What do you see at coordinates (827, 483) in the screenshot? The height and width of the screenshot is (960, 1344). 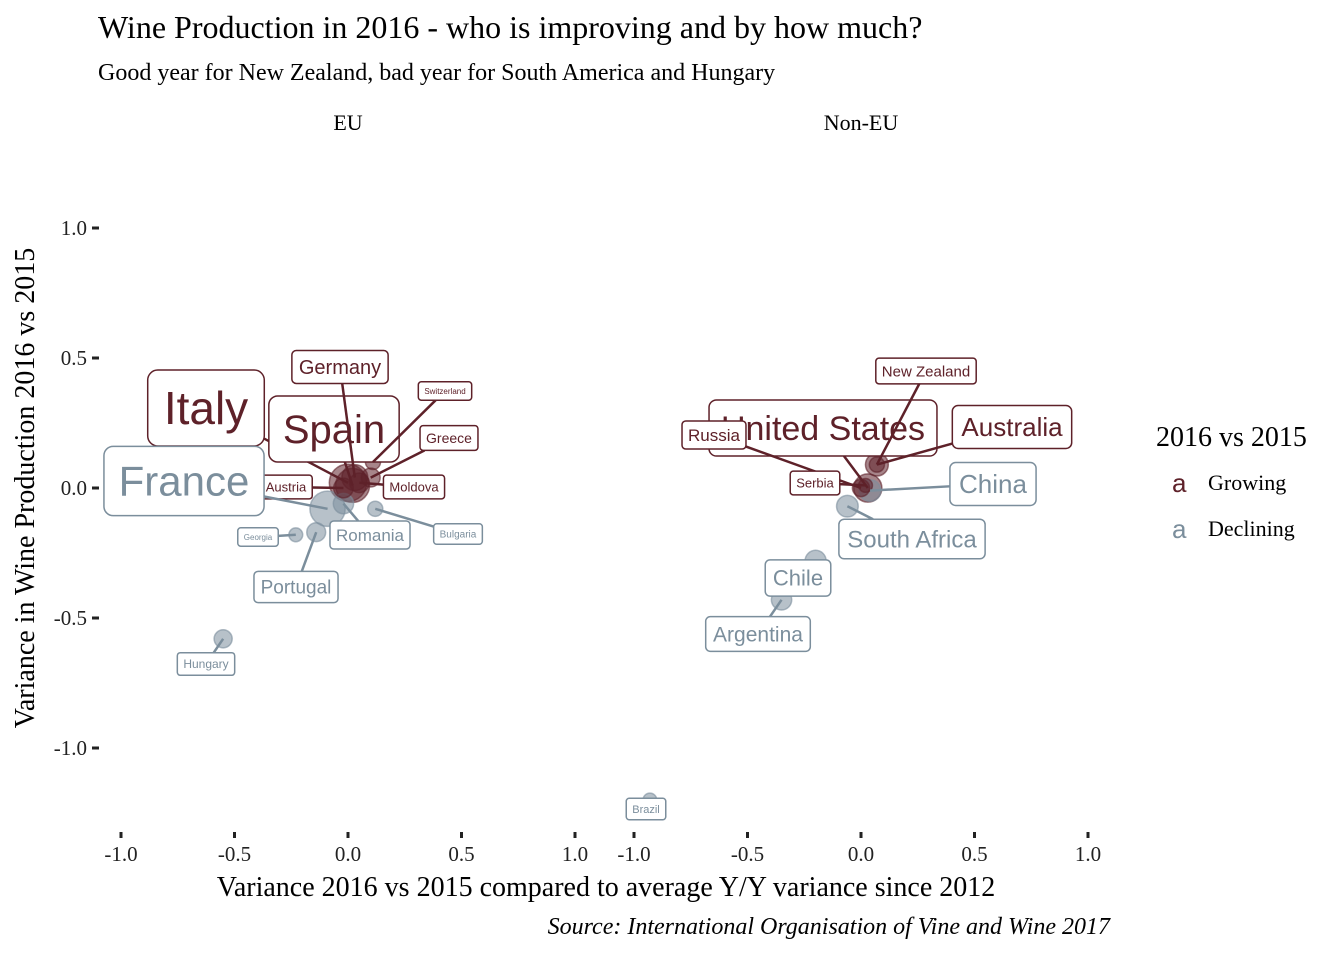 I see `label-serbia: Serbia` at bounding box center [827, 483].